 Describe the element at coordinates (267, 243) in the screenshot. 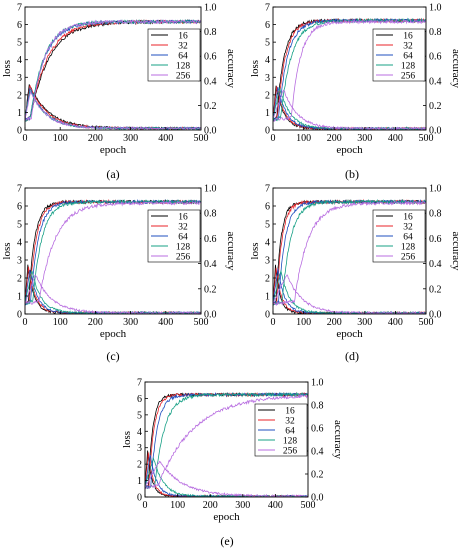

I see `y-left-tick-label: 4` at that location.